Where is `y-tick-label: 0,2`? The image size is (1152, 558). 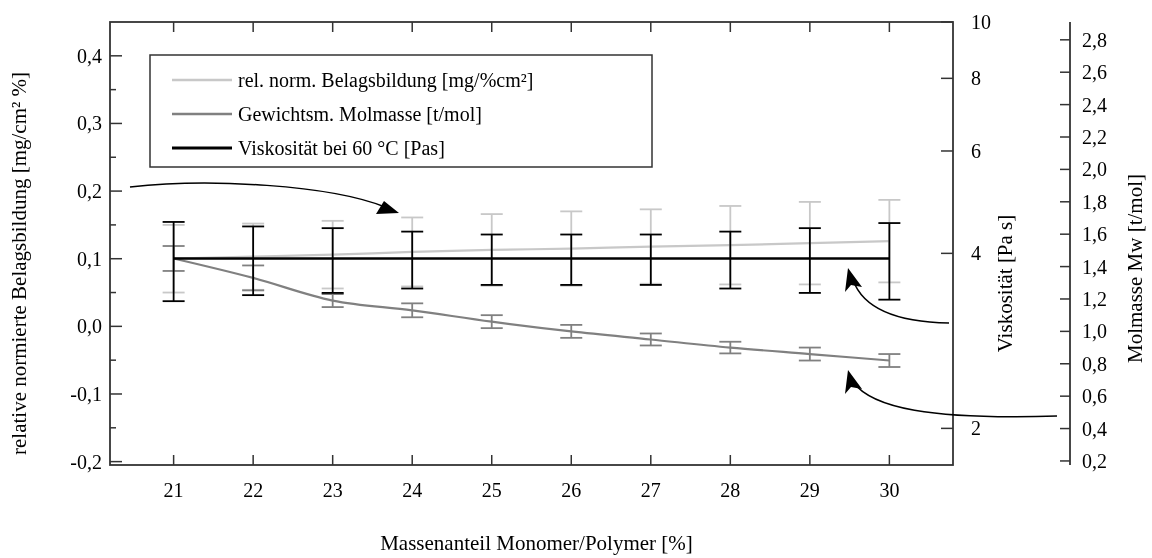
y-tick-label: 0,2 is located at coordinates (89, 191).